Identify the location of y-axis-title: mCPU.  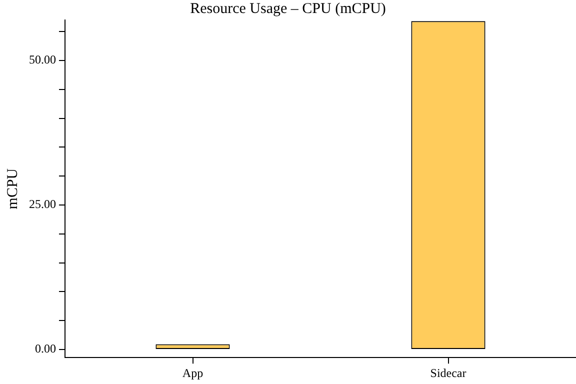
(12, 189).